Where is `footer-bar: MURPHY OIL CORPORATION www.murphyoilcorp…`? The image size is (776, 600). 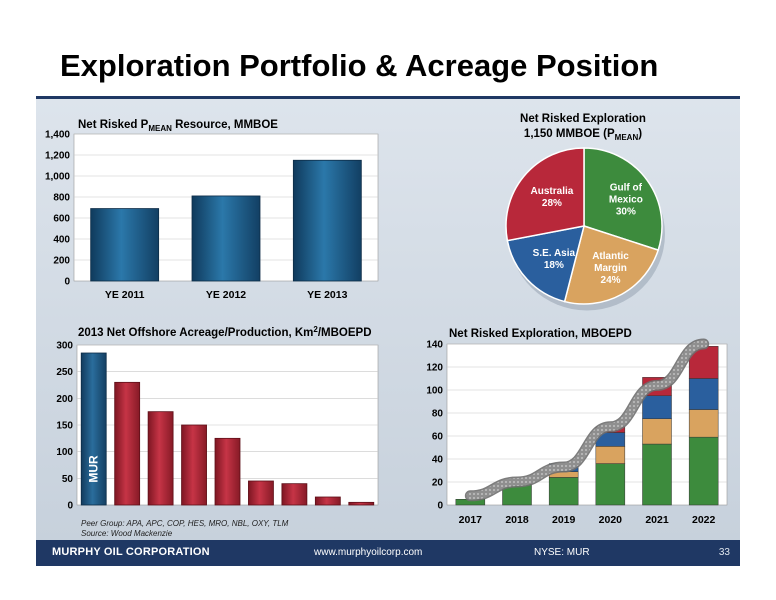
footer-bar: MURPHY OIL CORPORATION www.murphyoilcorp… is located at coordinates (388, 553).